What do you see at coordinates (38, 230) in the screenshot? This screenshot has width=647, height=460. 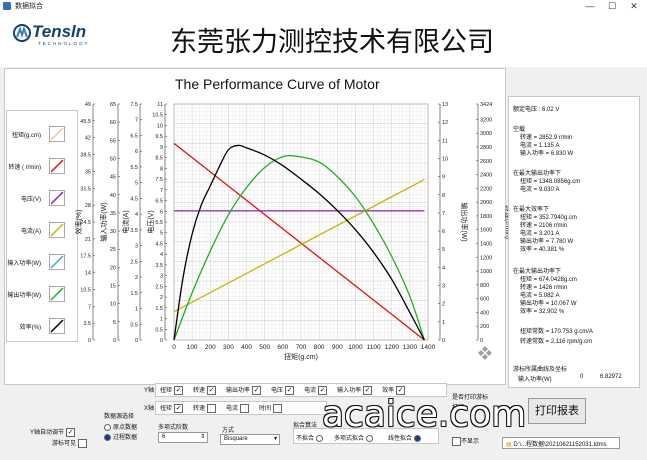 I see `legend-item: 电流(A)` at bounding box center [38, 230].